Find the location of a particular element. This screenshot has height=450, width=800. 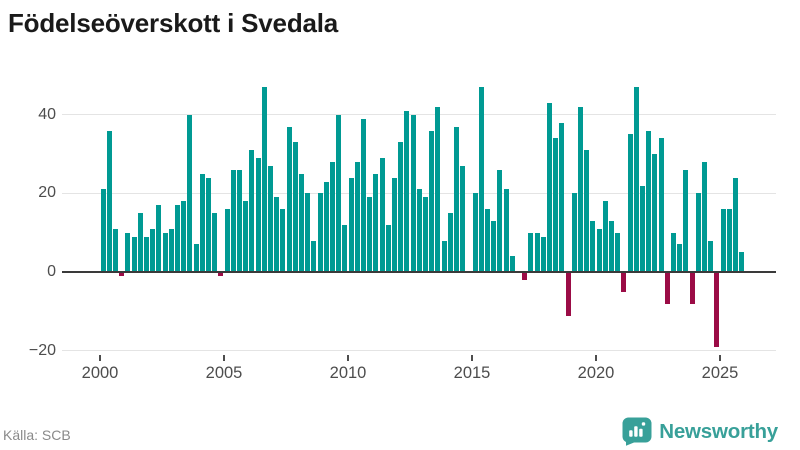

gridline is located at coordinates (419, 115).